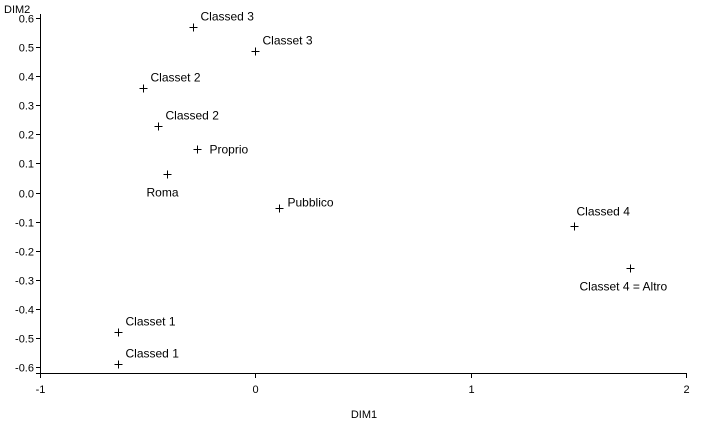 Image resolution: width=701 pixels, height=435 pixels. I want to click on y-tick-label: 0.6, so click(26, 20).